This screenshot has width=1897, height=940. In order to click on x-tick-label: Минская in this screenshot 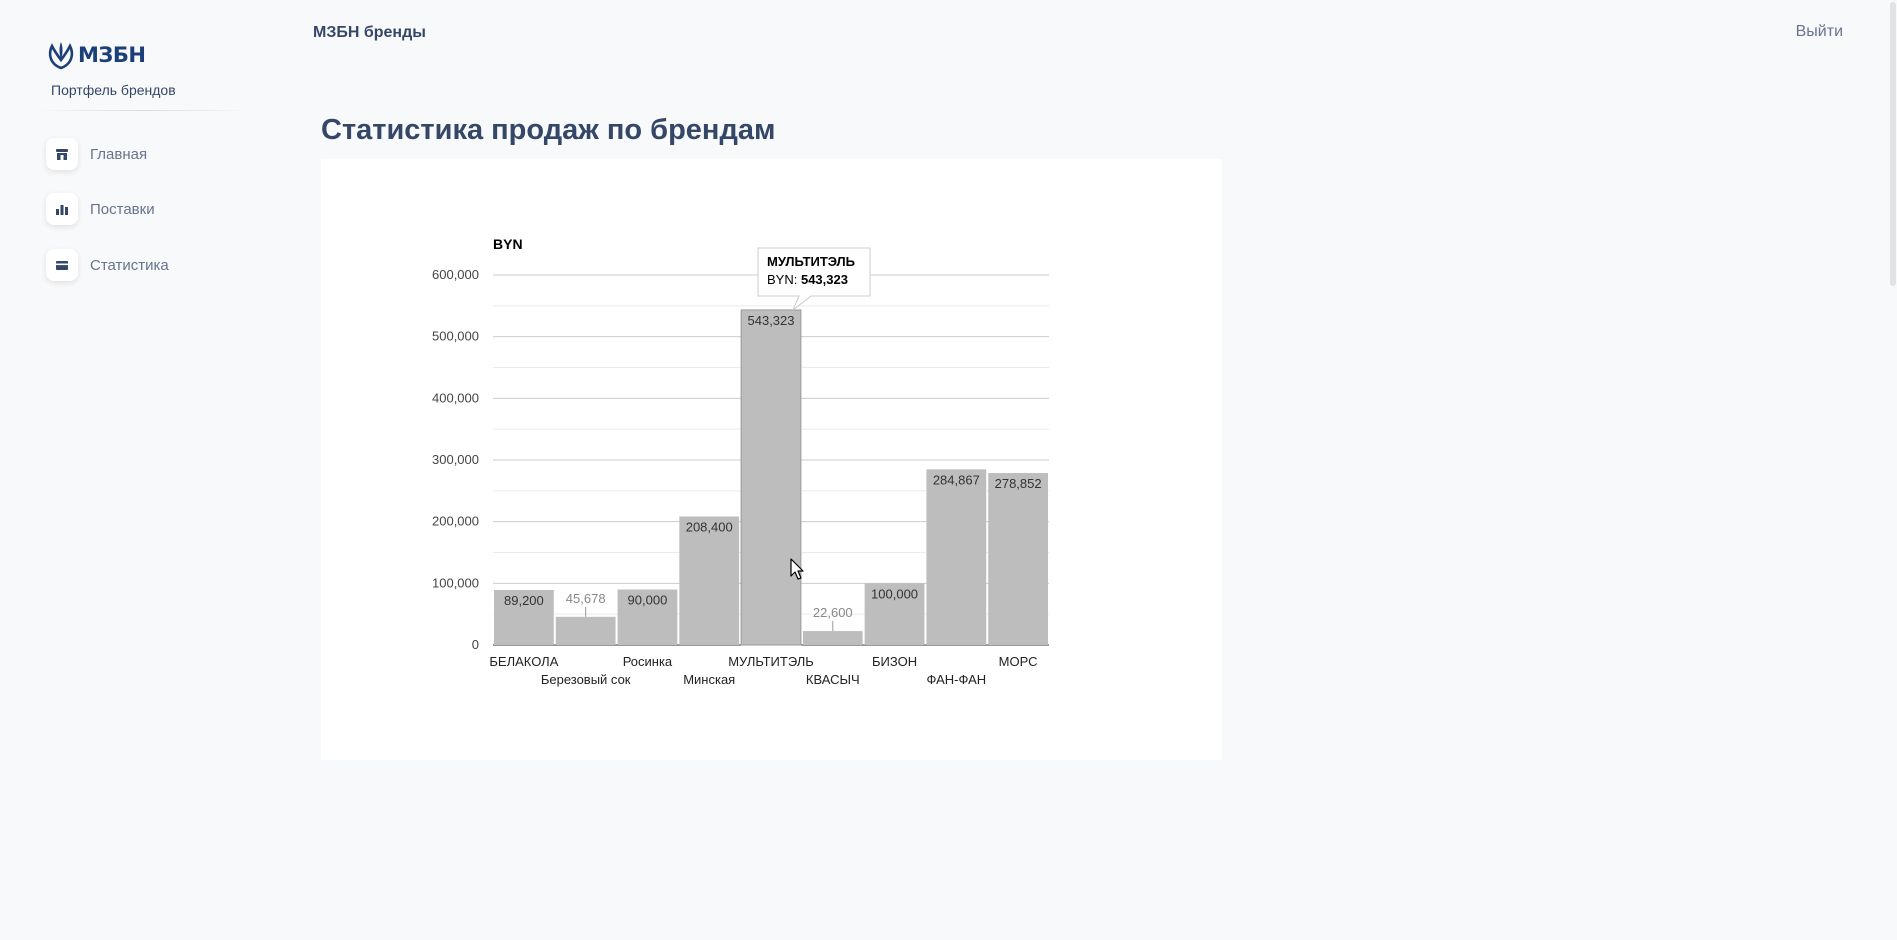, I will do `click(709, 679)`.